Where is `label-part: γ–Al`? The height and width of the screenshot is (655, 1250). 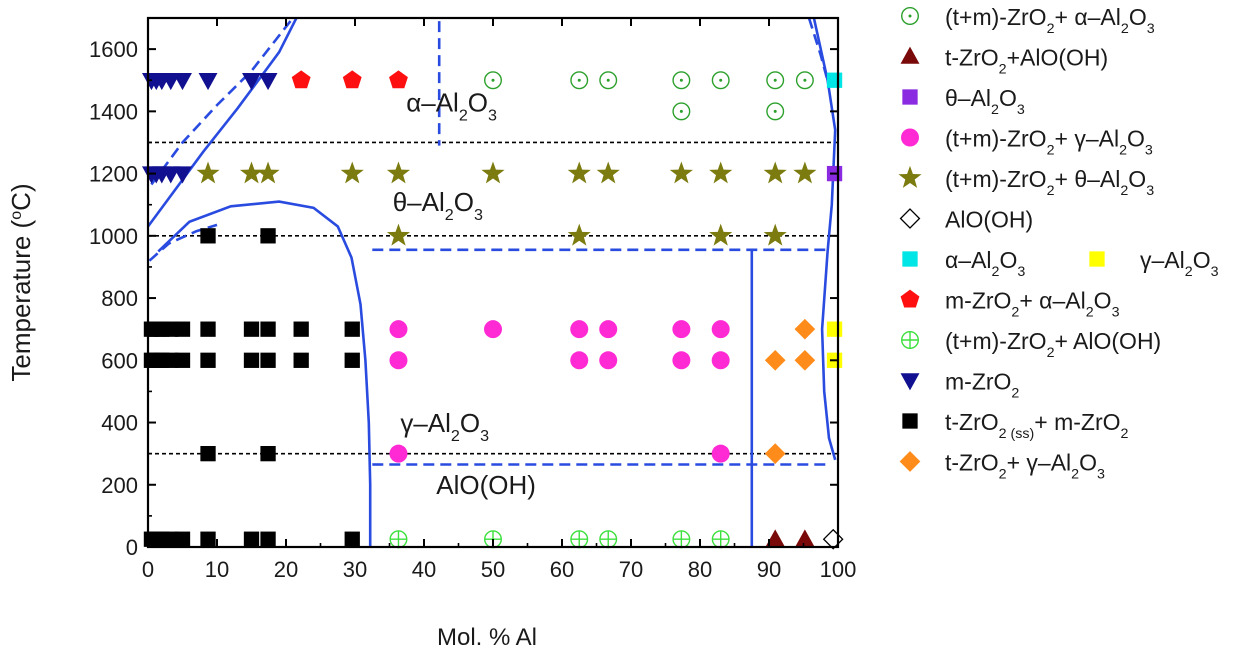
label-part: γ–Al is located at coordinates (1162, 260).